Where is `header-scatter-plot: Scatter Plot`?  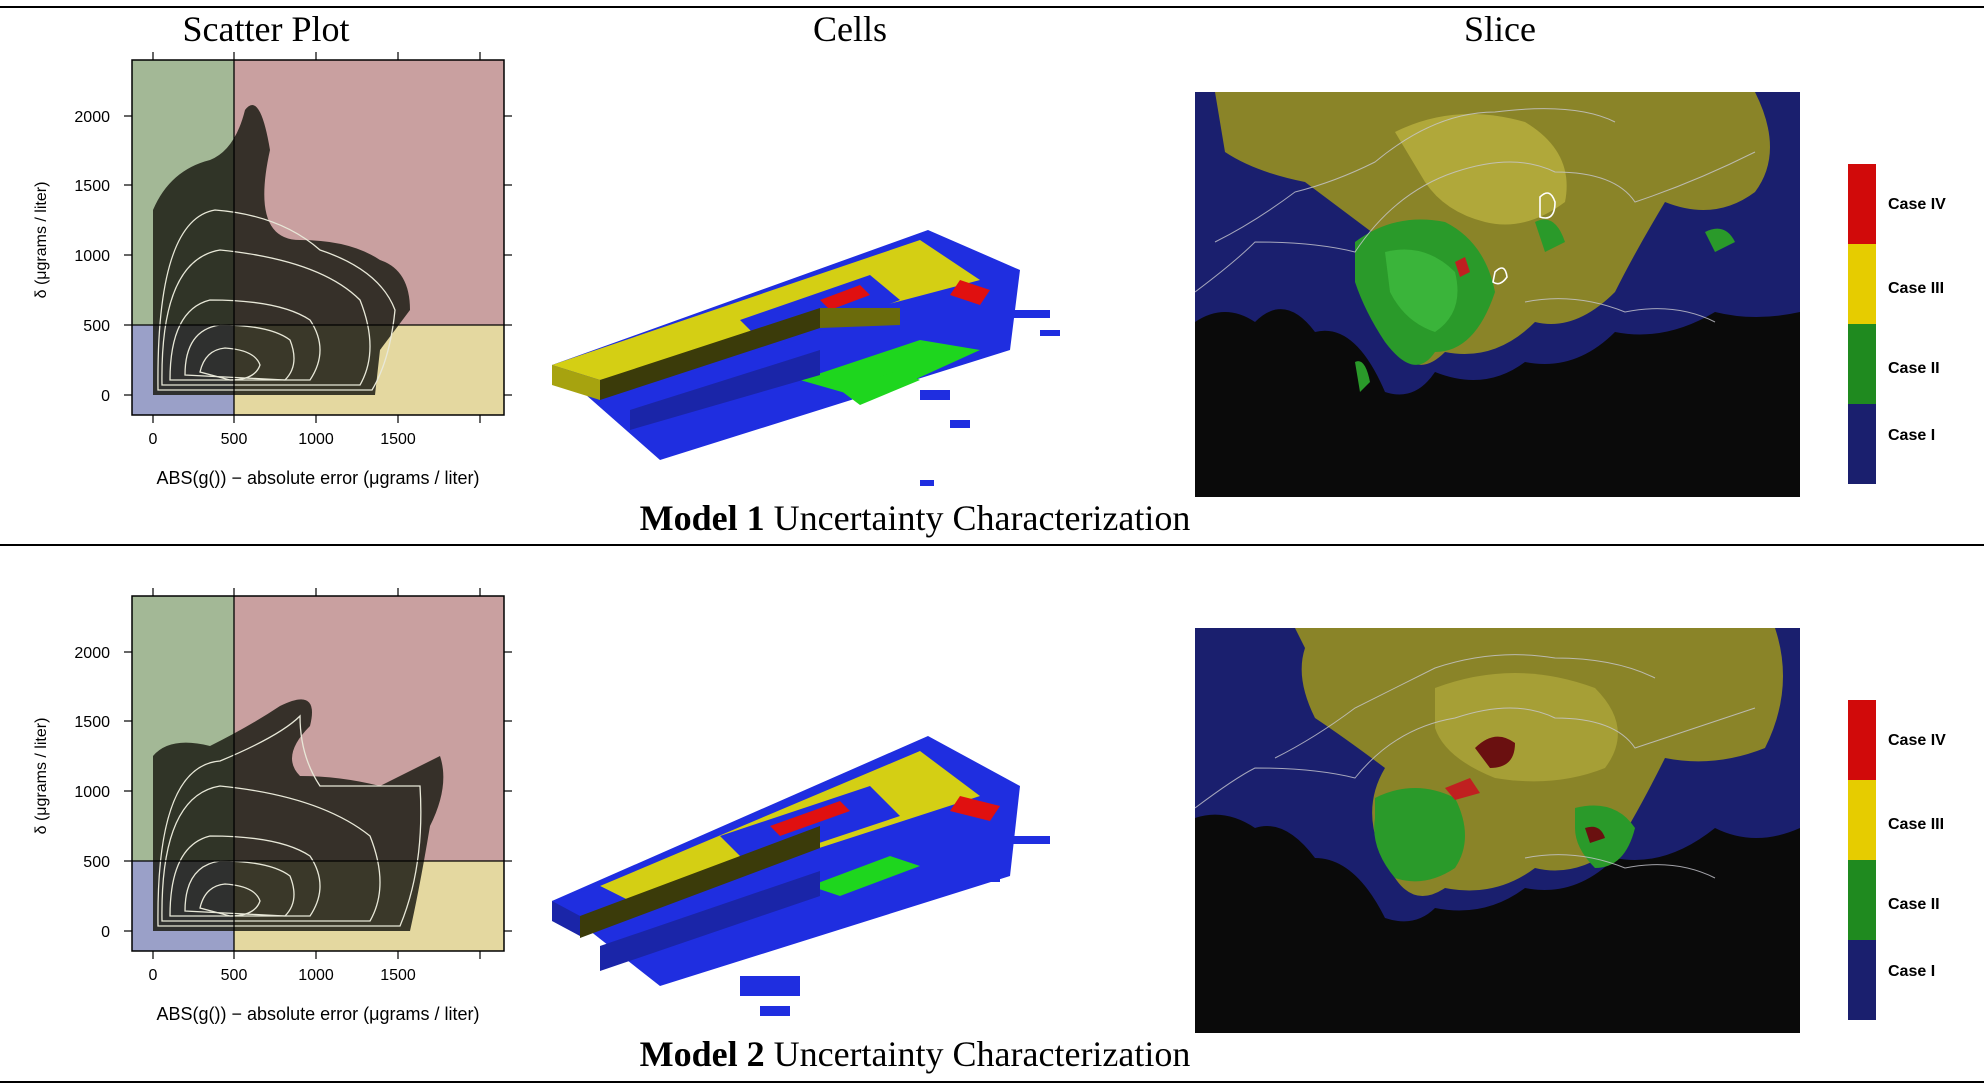 header-scatter-plot: Scatter Plot is located at coordinates (266, 29).